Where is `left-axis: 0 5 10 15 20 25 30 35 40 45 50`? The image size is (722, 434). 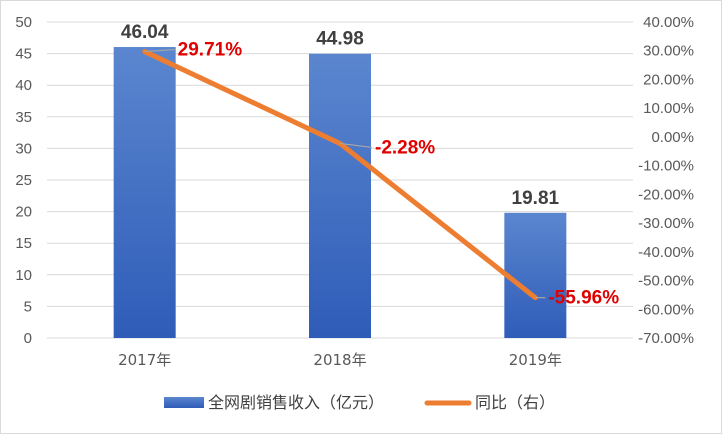
left-axis: 0 5 10 15 20 25 30 35 40 45 50 is located at coordinates (23, 180).